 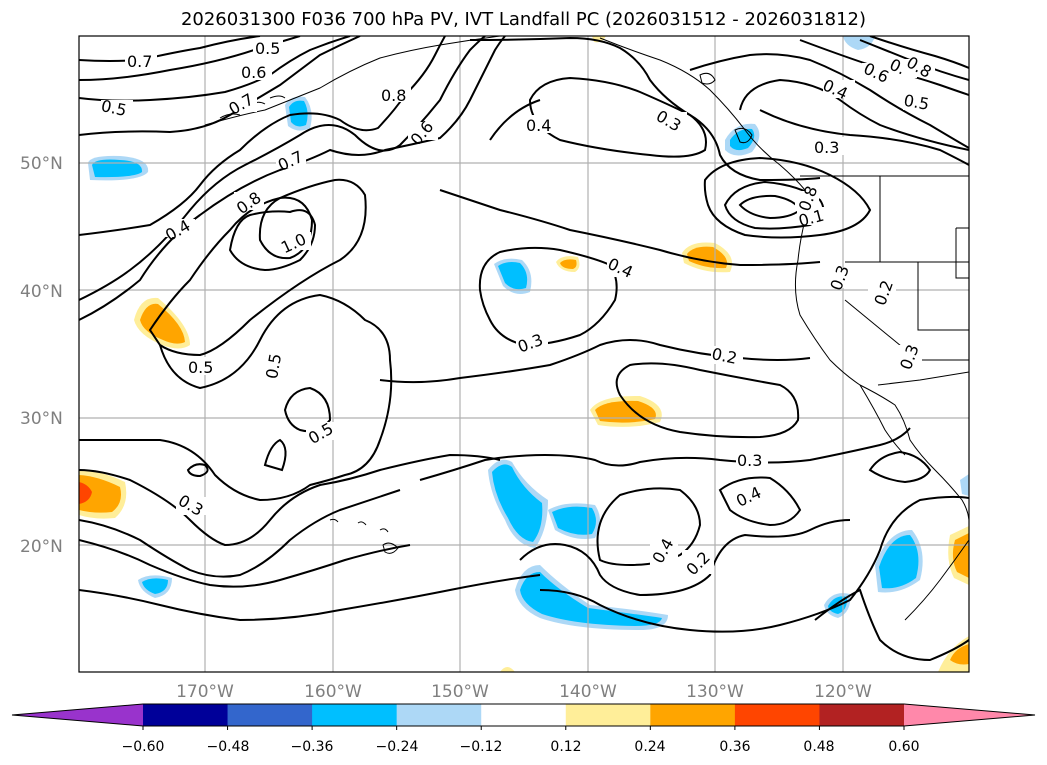 What do you see at coordinates (333, 692) in the screenshot?
I see `lon-tick: 160°W` at bounding box center [333, 692].